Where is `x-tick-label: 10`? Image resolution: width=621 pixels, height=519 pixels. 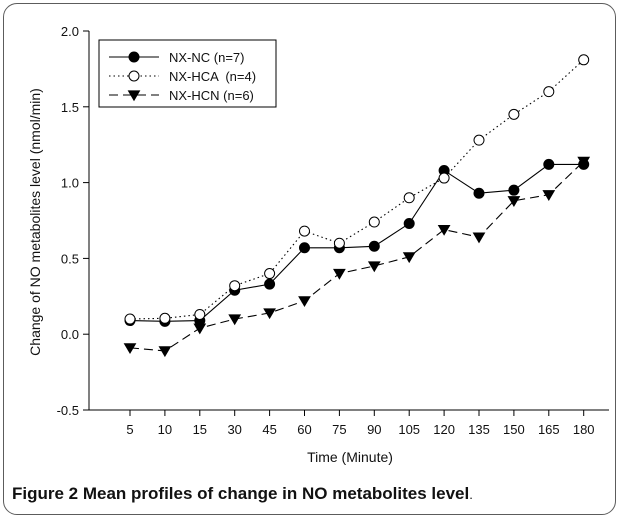
x-tick-label: 10 is located at coordinates (165, 429).